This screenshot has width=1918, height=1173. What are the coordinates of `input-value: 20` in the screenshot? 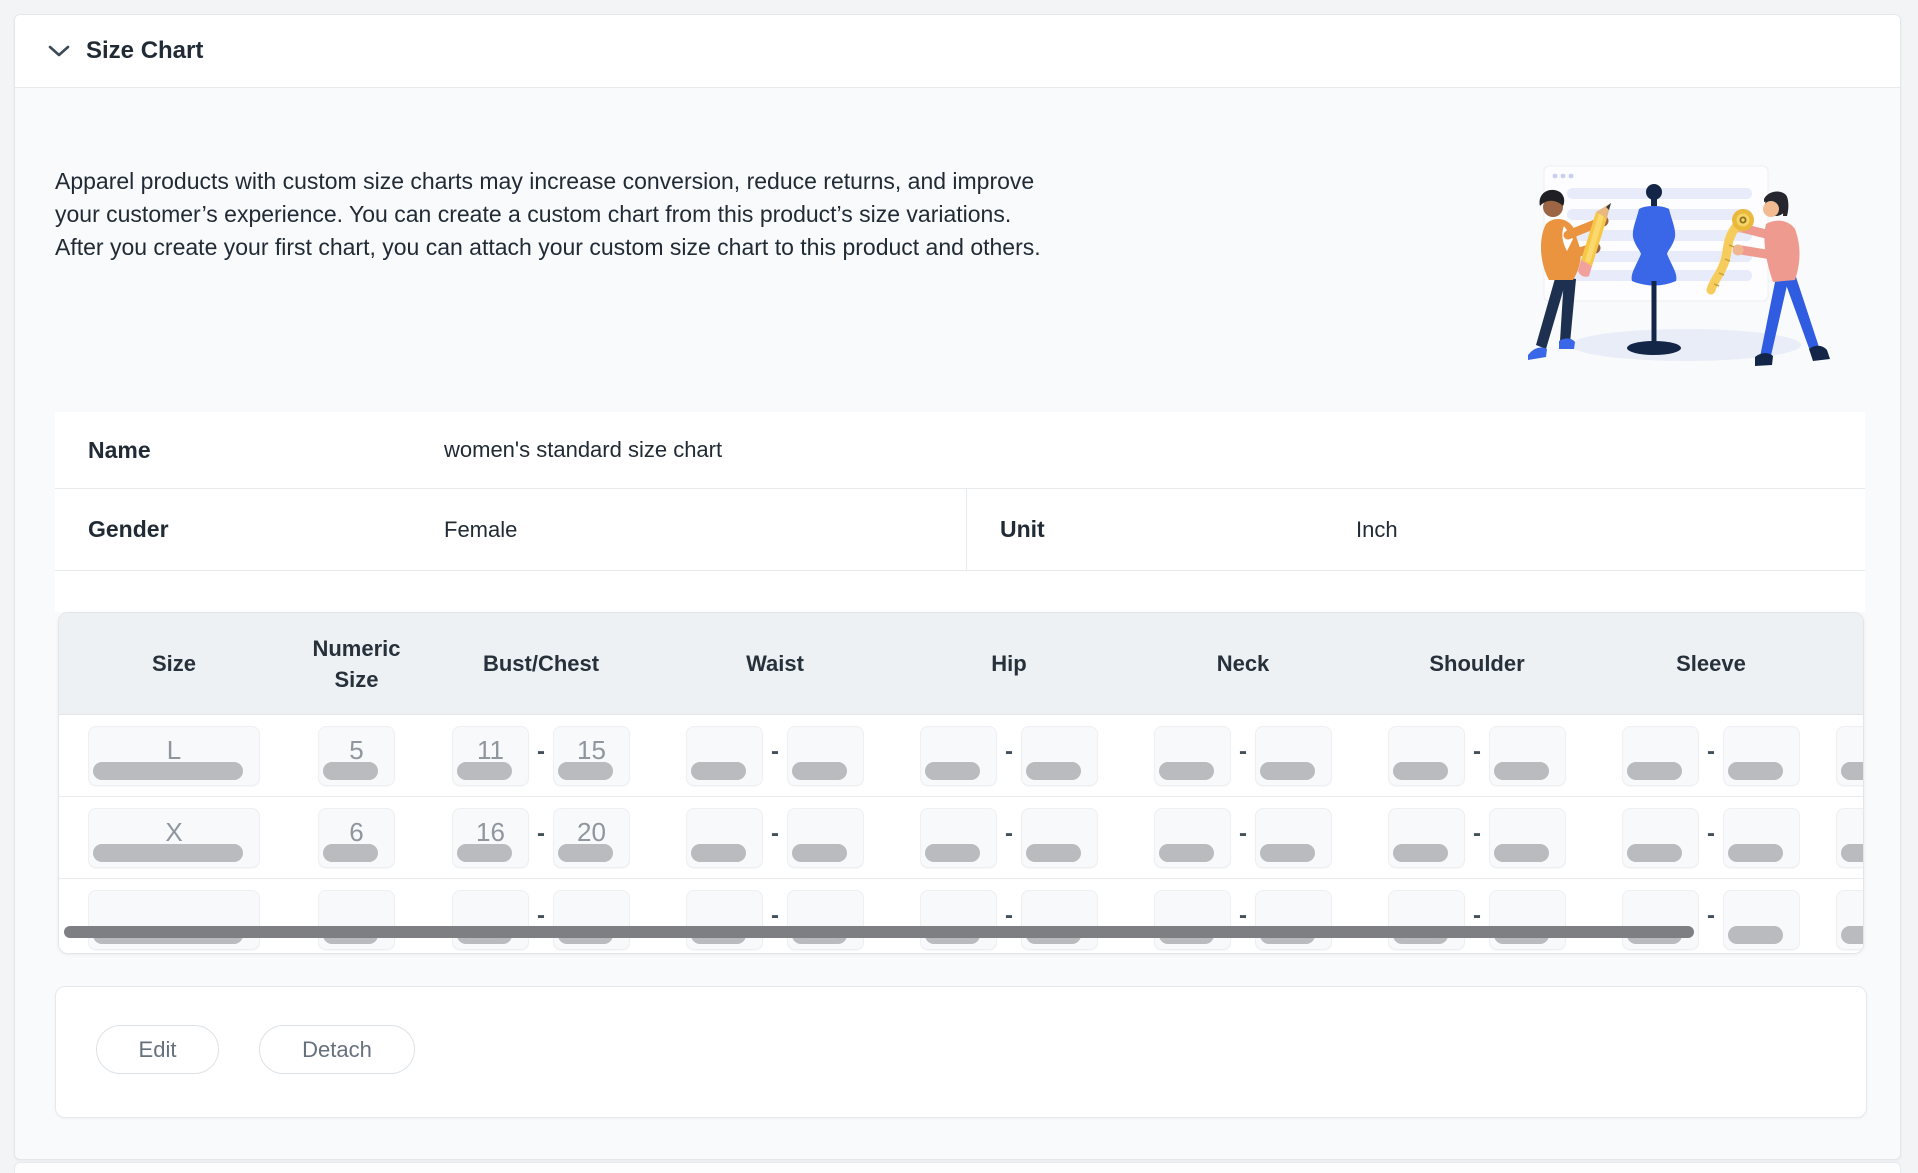 It's located at (591, 832).